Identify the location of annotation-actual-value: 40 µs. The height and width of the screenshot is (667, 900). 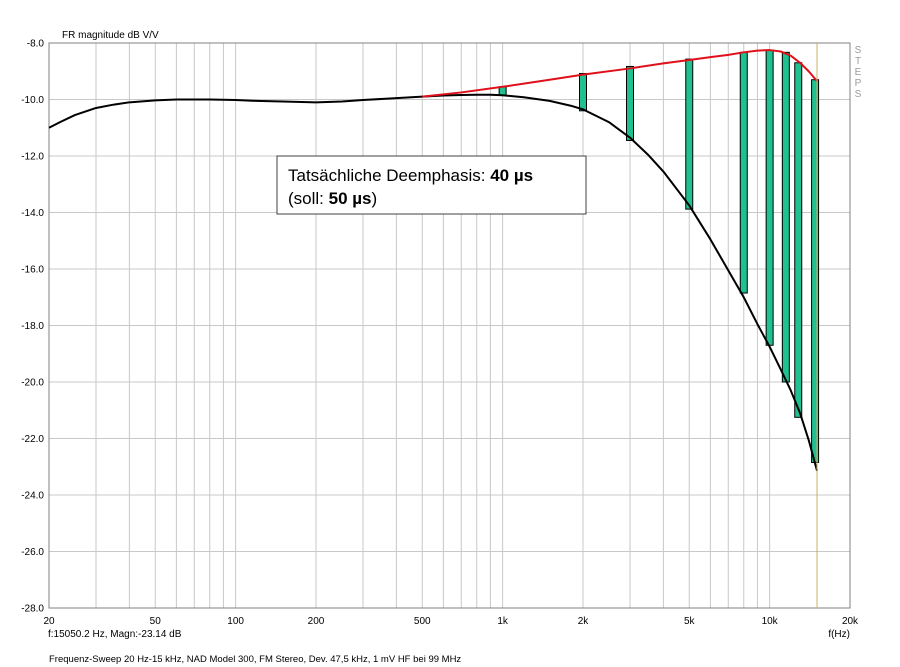
(511, 175).